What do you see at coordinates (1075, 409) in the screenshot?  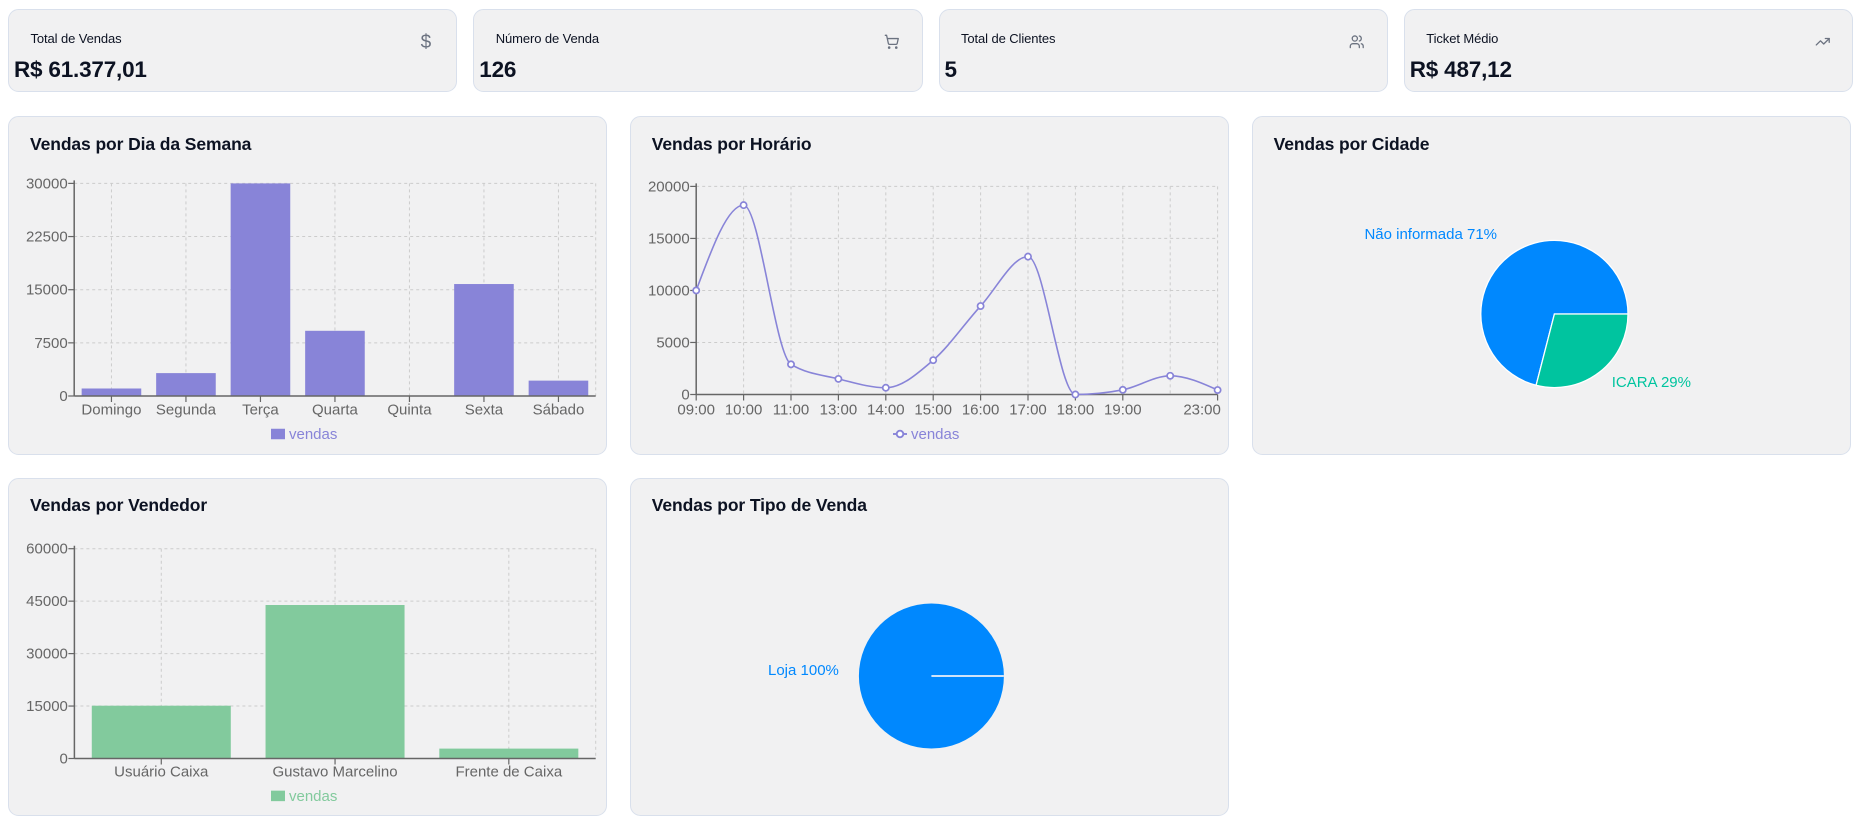 I see `svg-text: 18:00` at bounding box center [1075, 409].